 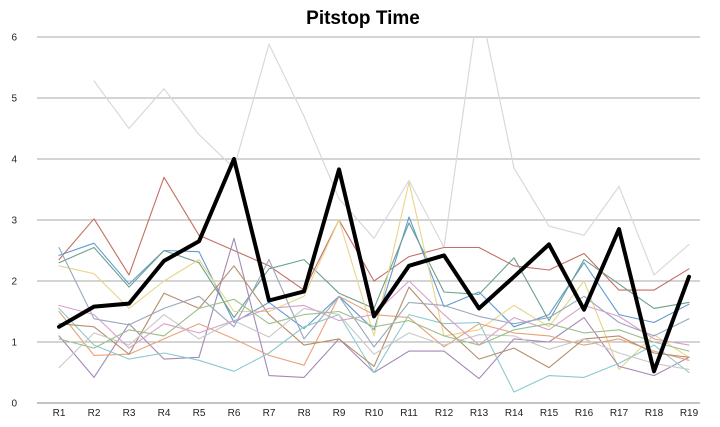 What do you see at coordinates (444, 413) in the screenshot?
I see `x-tick-label: R12` at bounding box center [444, 413].